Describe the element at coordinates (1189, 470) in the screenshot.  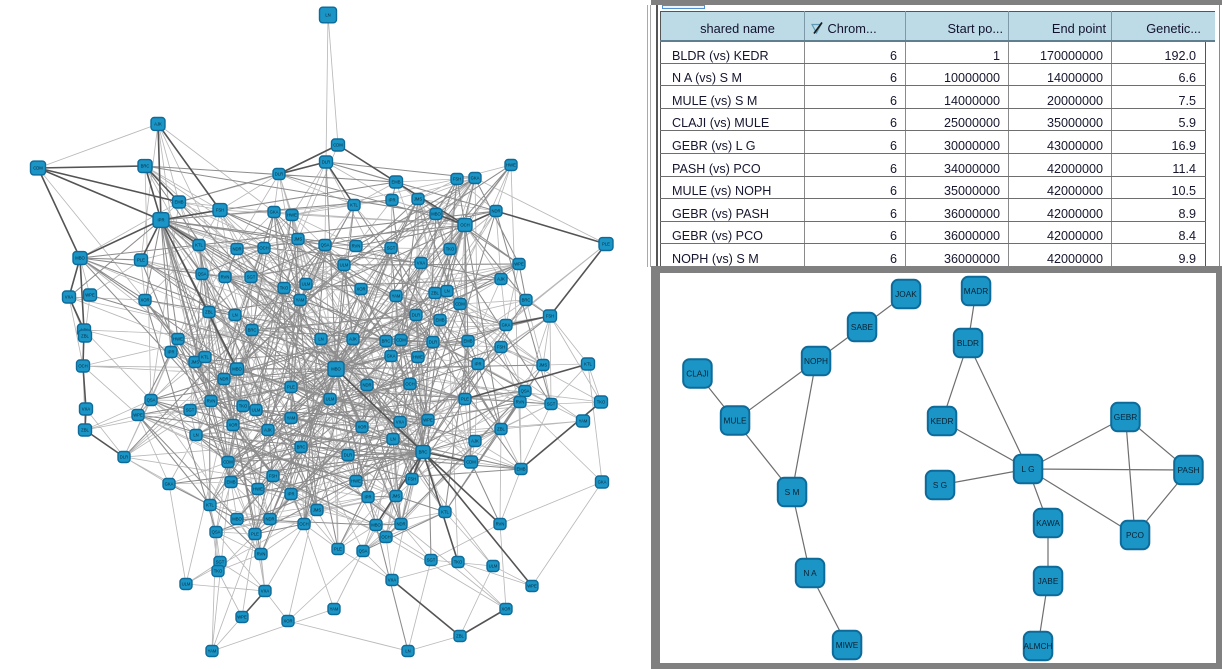
I see `svg-text: PASH` at that location.